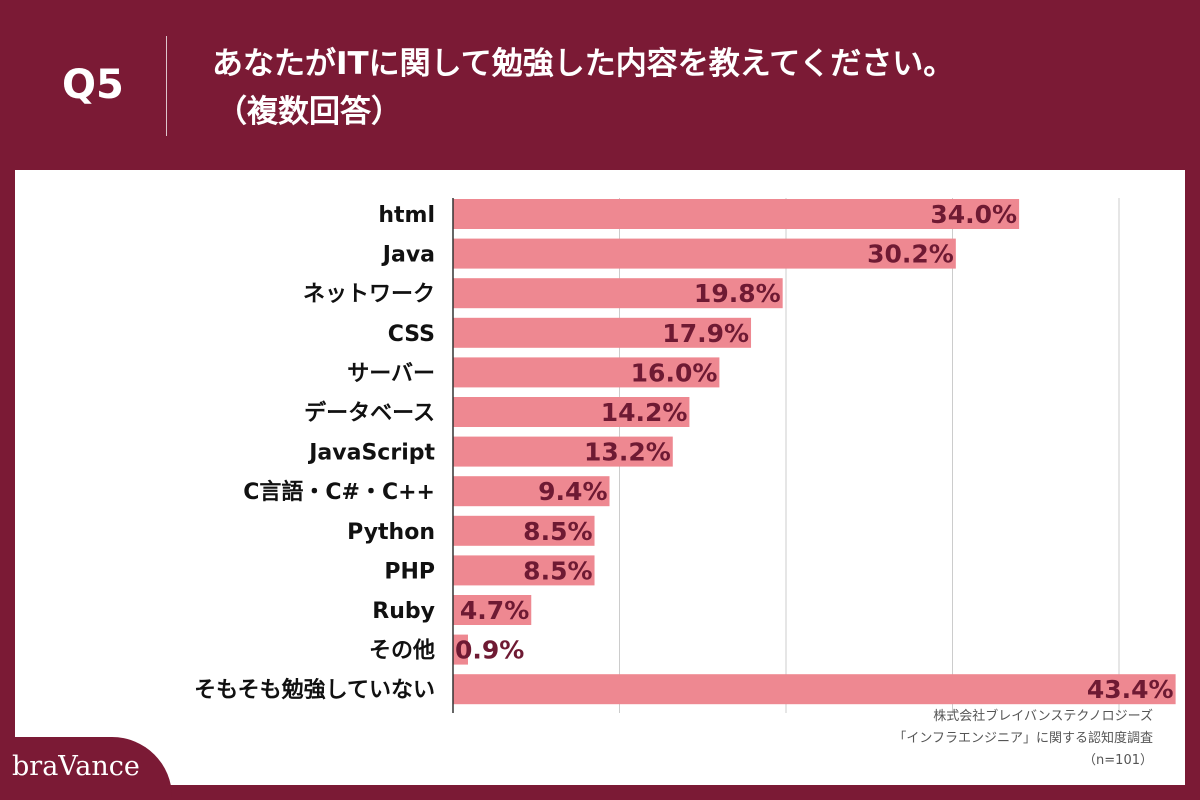 The image size is (1200, 800). I want to click on question-title-line1: あなたがITに関して勉強した内容を教えてください。, so click(583, 64).